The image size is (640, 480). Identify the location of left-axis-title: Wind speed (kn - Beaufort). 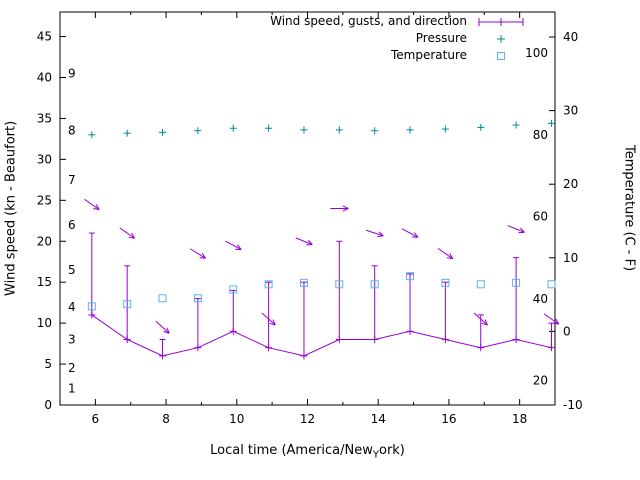
(11, 208).